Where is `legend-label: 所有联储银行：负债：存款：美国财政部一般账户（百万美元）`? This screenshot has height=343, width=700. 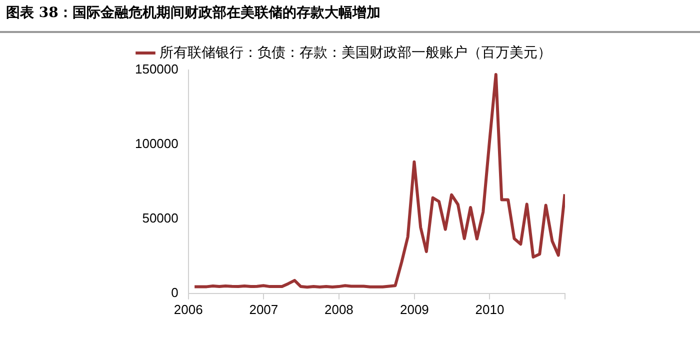 legend-label: 所有联储银行：负债：存款：美国财政部一般账户（百万美元） is located at coordinates (356, 52).